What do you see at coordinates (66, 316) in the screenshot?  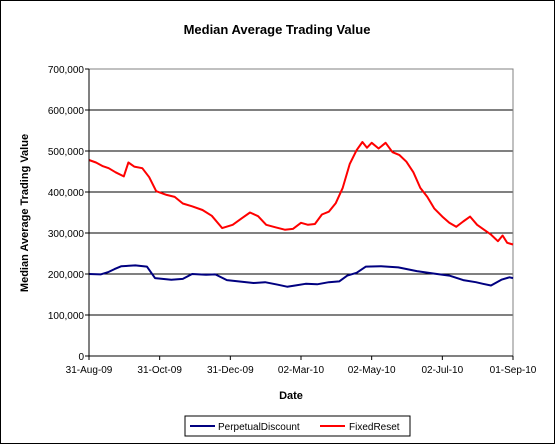 I see `y-tick-label-1: 100,000` at bounding box center [66, 316].